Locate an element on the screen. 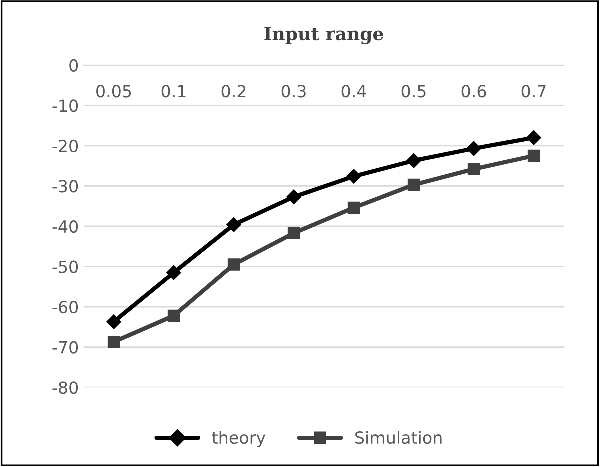 The width and height of the screenshot is (600, 467). x-tick-label: 0.05 is located at coordinates (114, 91).